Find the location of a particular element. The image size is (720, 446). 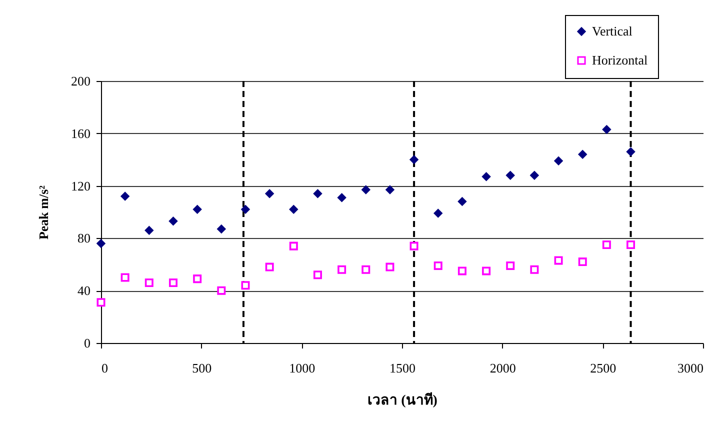

y-tick-label: 120 is located at coordinates (80, 186).